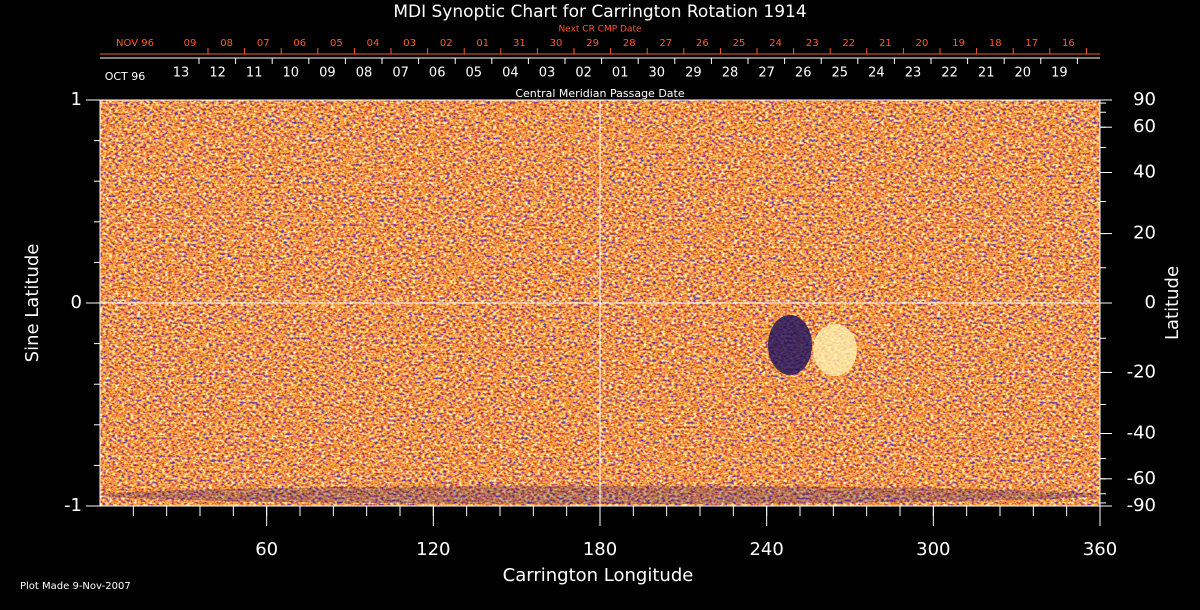 The width and height of the screenshot is (1200, 610). Describe the element at coordinates (291, 73) in the screenshot. I see `date-label: 10` at that location.